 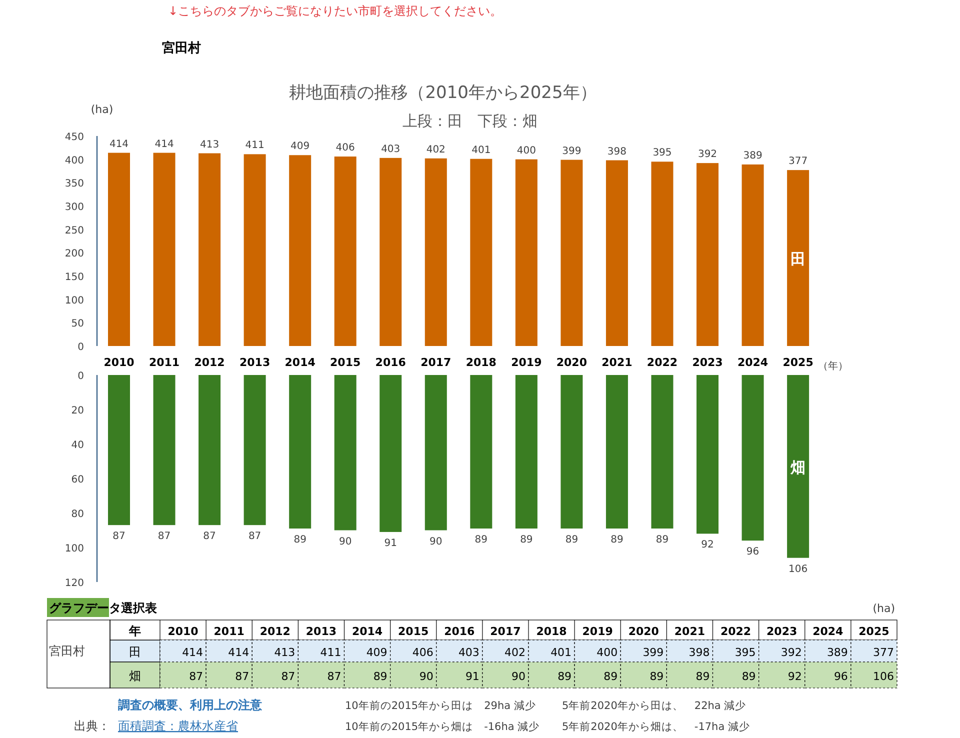 What do you see at coordinates (572, 362) in the screenshot?
I see `x-tick-label: 2020` at bounding box center [572, 362].